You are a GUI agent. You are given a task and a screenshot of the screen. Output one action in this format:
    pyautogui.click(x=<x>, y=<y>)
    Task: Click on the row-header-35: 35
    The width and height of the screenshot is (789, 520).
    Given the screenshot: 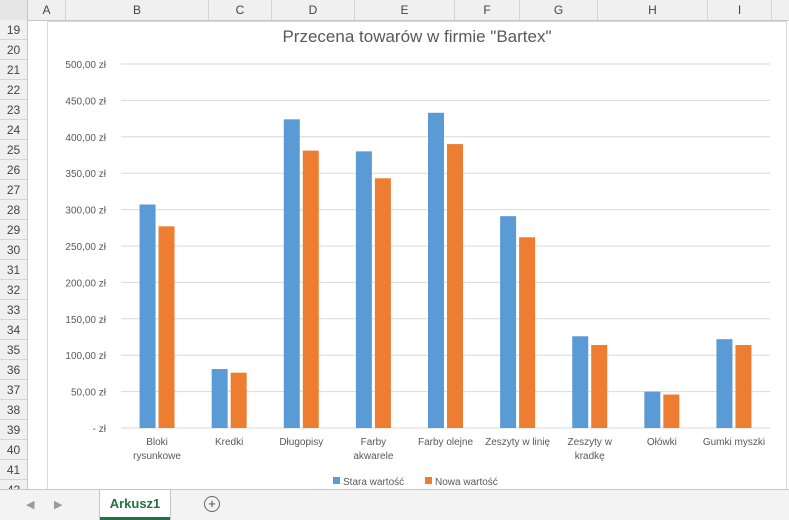 What is the action you would take?
    pyautogui.click(x=13, y=350)
    